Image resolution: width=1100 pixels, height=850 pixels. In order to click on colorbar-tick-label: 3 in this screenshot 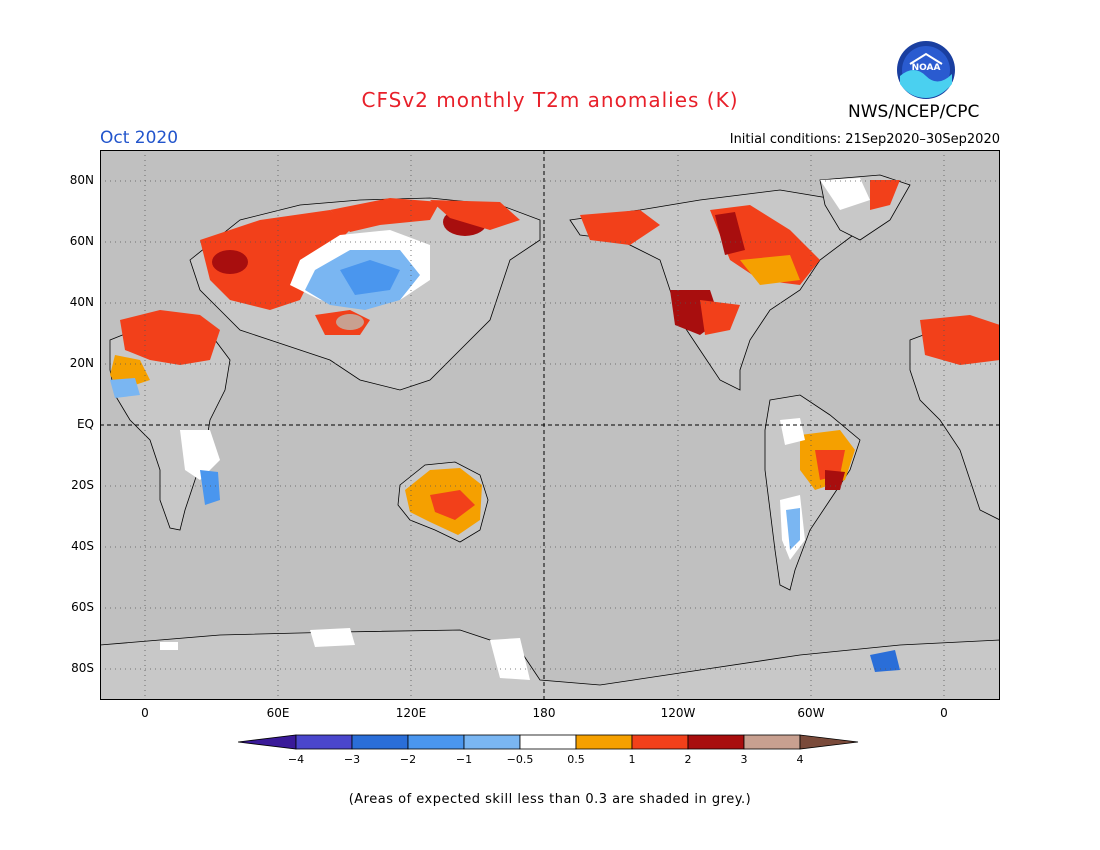, I will do `click(744, 759)`.